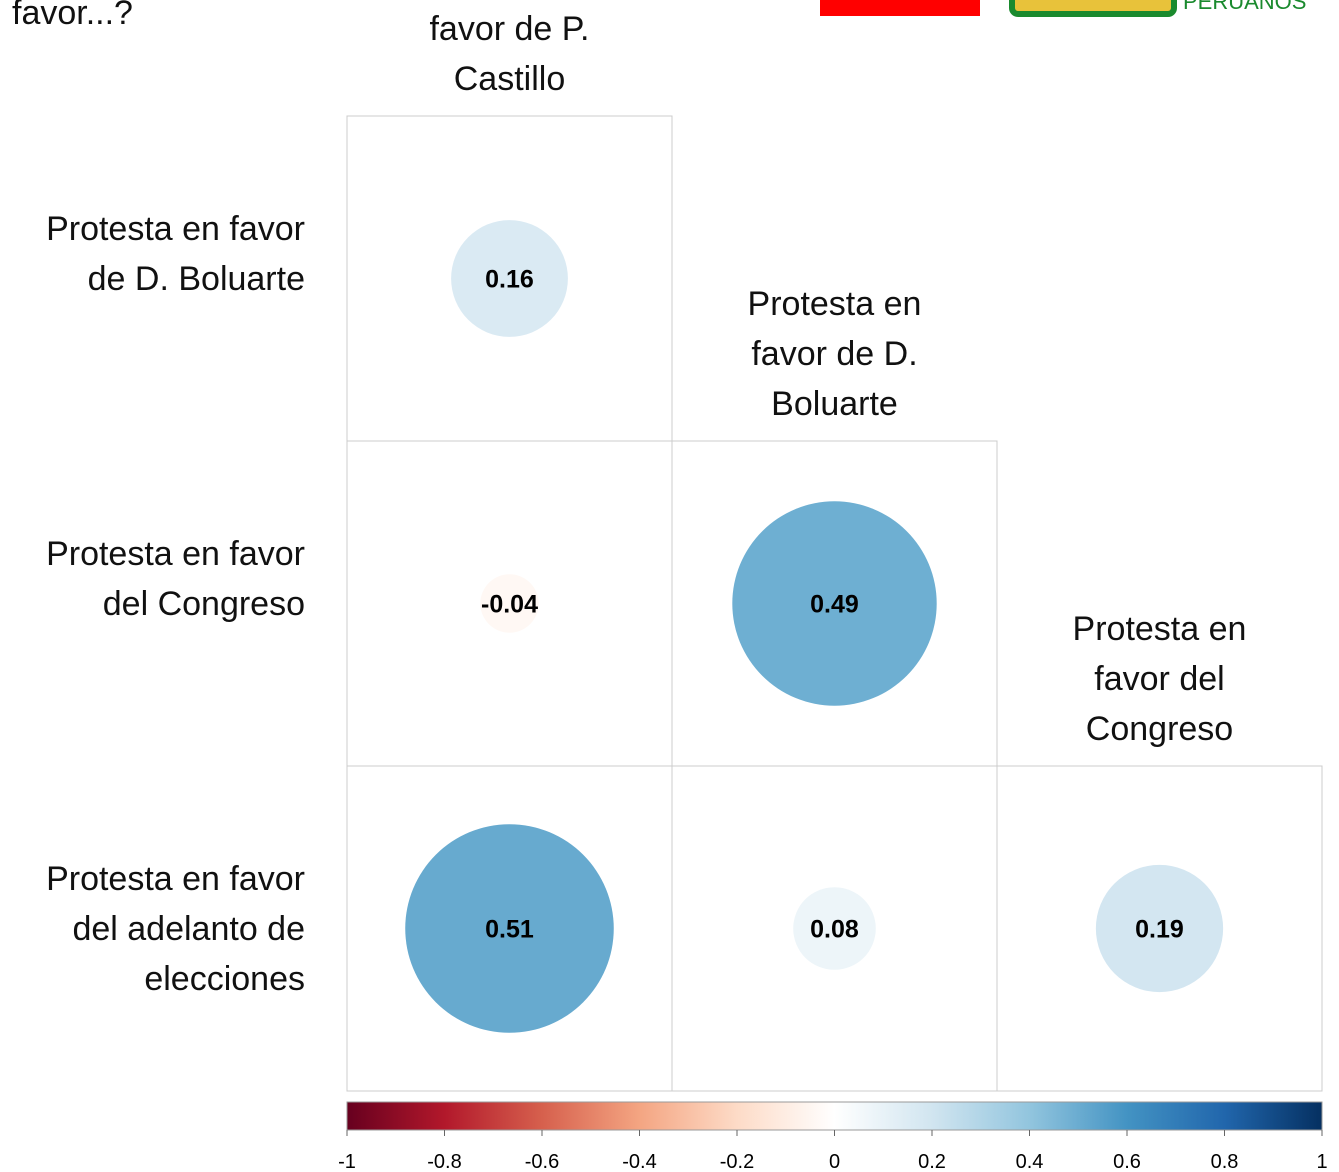  I want to click on value-label: 0.51, so click(509, 930).